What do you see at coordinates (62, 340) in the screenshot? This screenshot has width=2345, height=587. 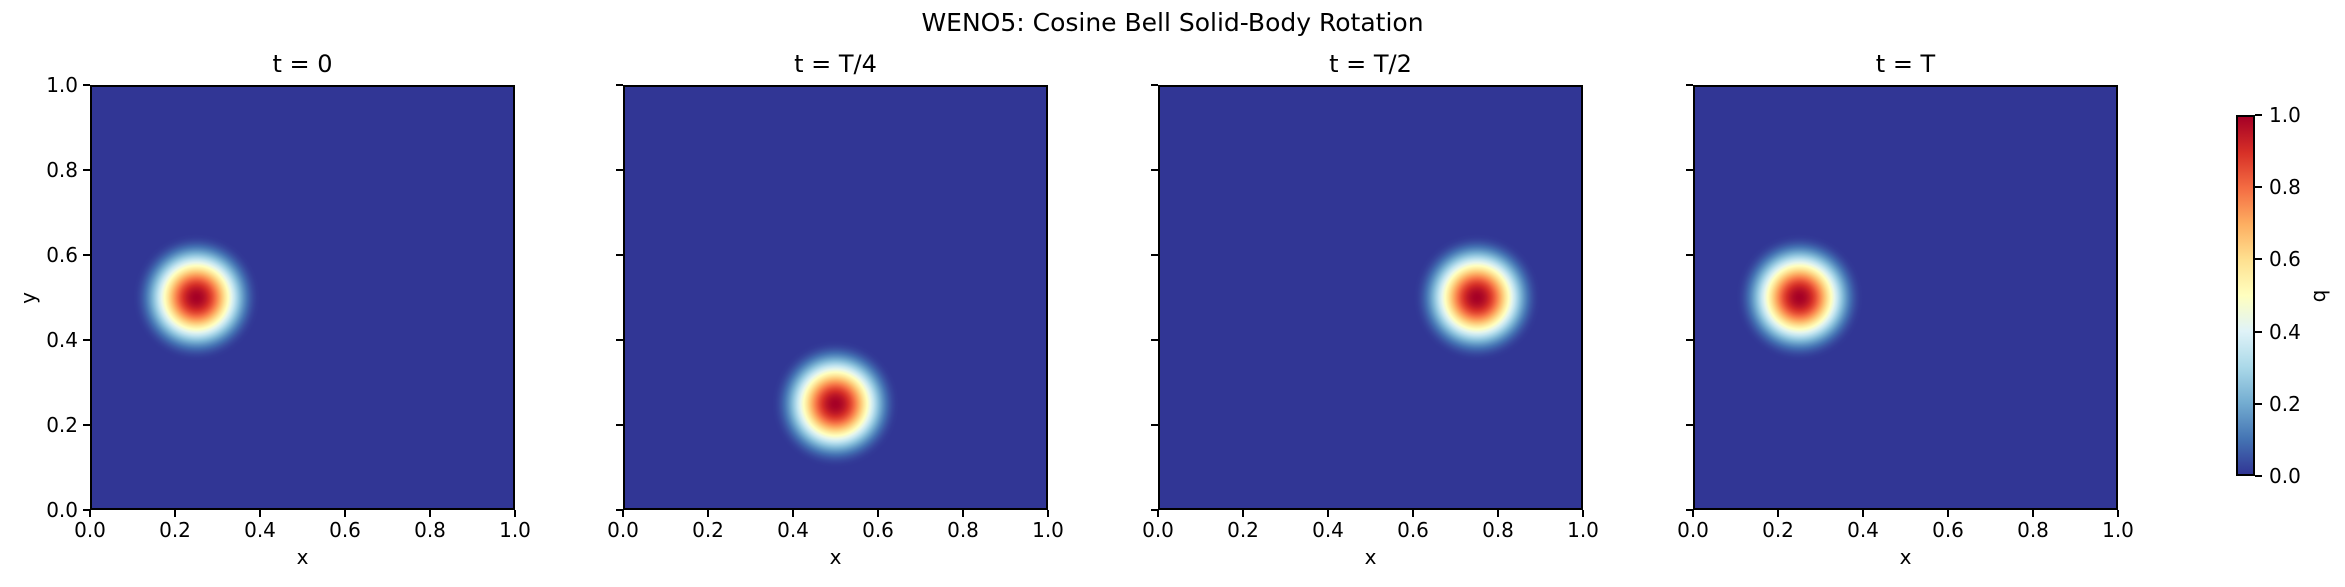 I see `y-tick-label: 0.4` at bounding box center [62, 340].